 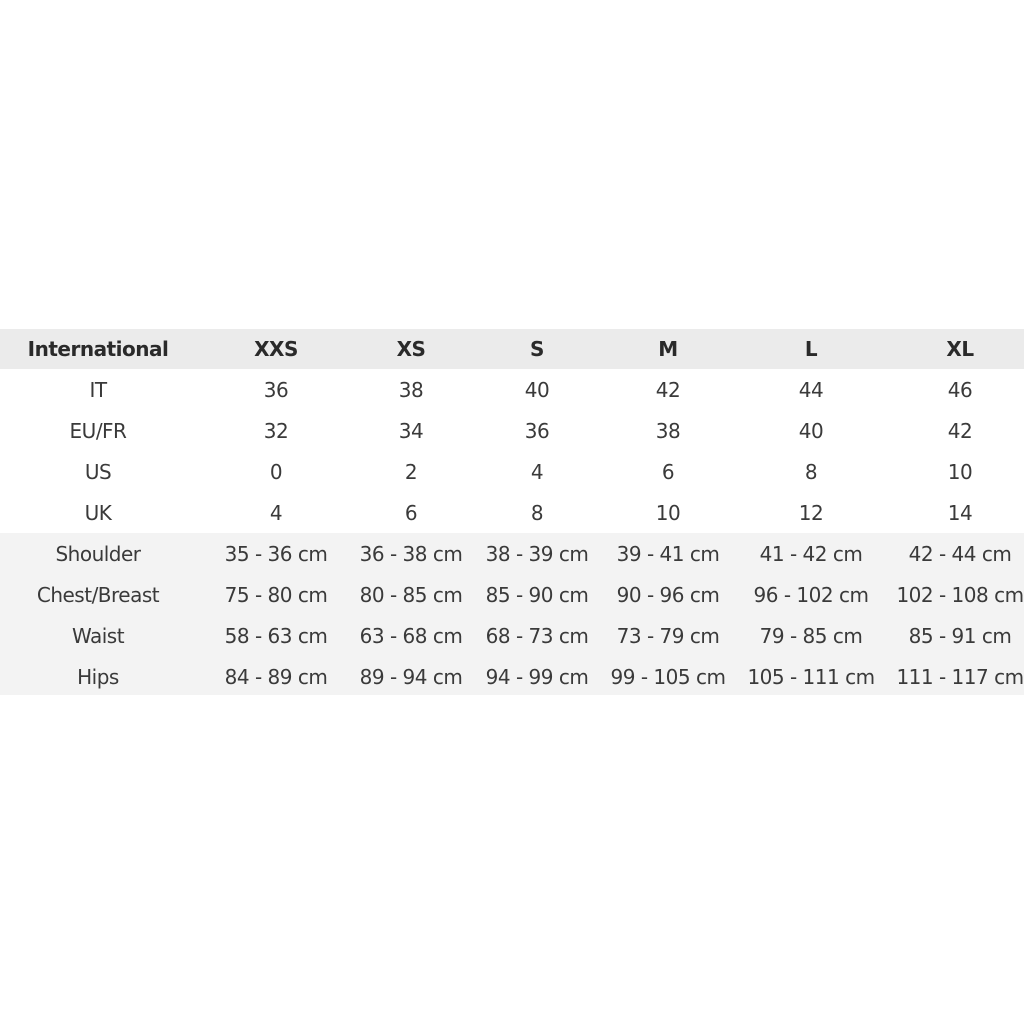 What do you see at coordinates (537, 595) in the screenshot?
I see `table-cell: 85 - 90 cm` at bounding box center [537, 595].